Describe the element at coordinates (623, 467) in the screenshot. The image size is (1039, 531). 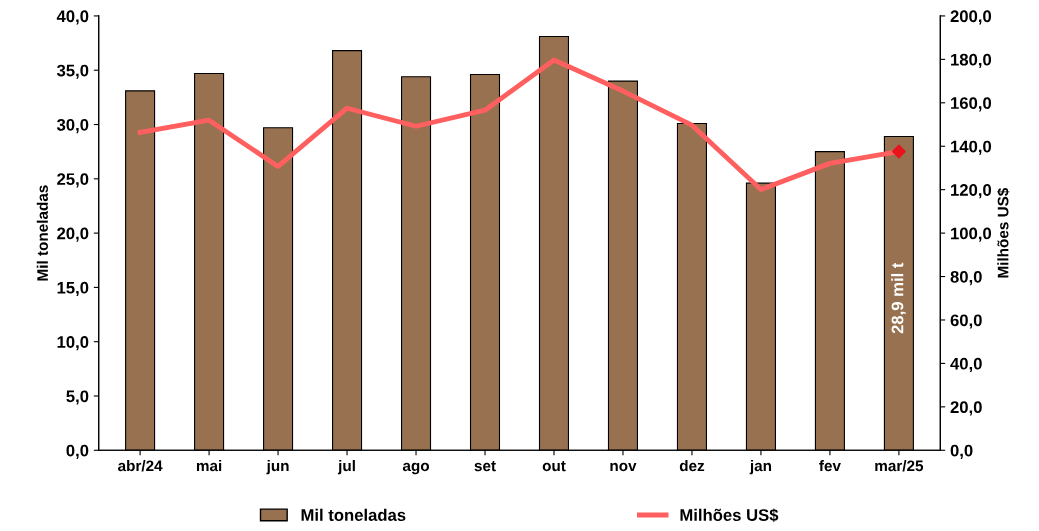
I see `x-tick-label: nov` at that location.